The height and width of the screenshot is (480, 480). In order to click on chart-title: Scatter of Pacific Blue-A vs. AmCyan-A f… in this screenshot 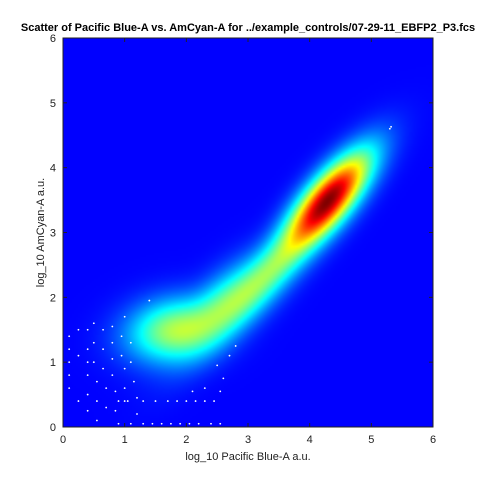, I will do `click(248, 28)`.